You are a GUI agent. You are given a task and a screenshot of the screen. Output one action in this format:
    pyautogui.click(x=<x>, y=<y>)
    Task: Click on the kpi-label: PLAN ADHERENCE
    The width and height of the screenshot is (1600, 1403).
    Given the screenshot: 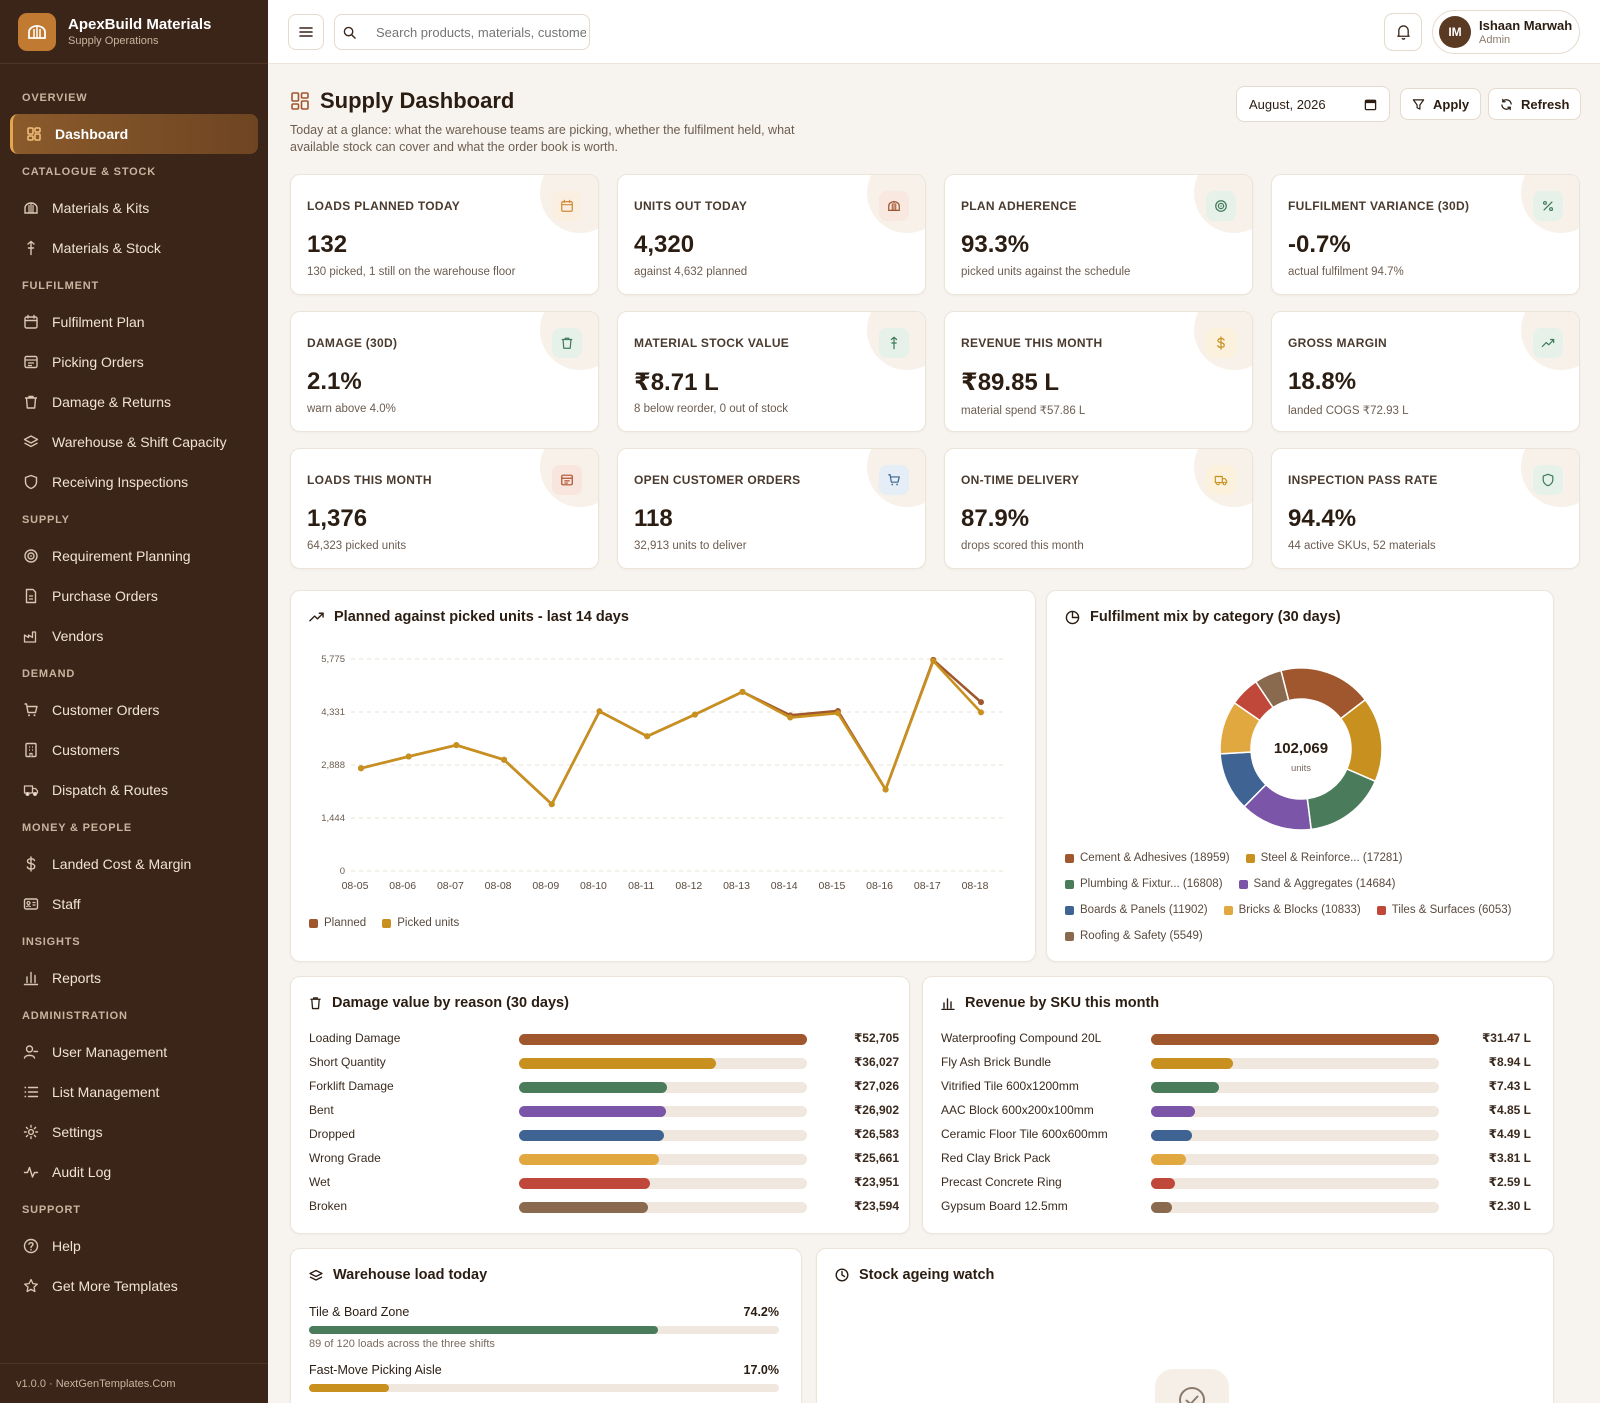 What is the action you would take?
    pyautogui.click(x=1019, y=206)
    